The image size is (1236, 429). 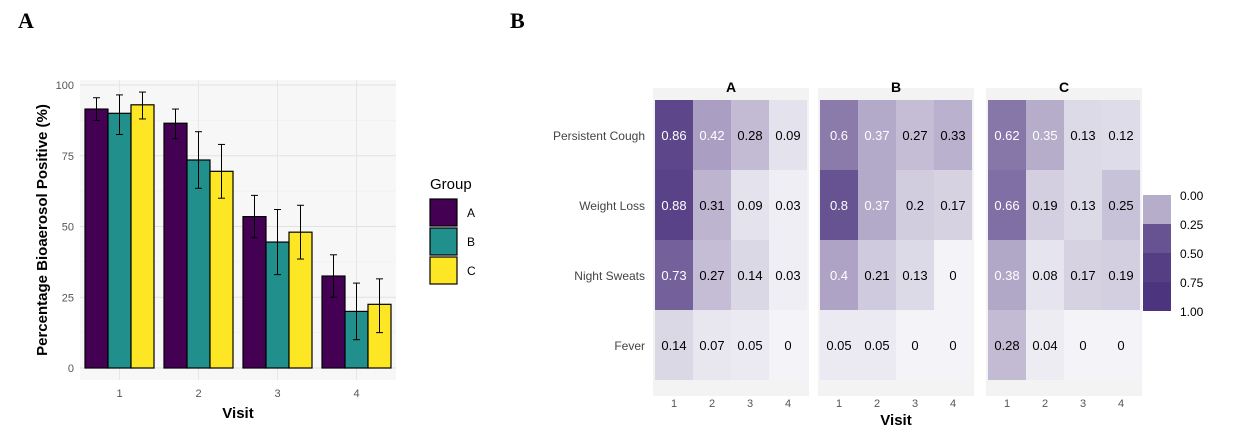 What do you see at coordinates (1120, 135) in the screenshot?
I see `heatmap-value: 0.12` at bounding box center [1120, 135].